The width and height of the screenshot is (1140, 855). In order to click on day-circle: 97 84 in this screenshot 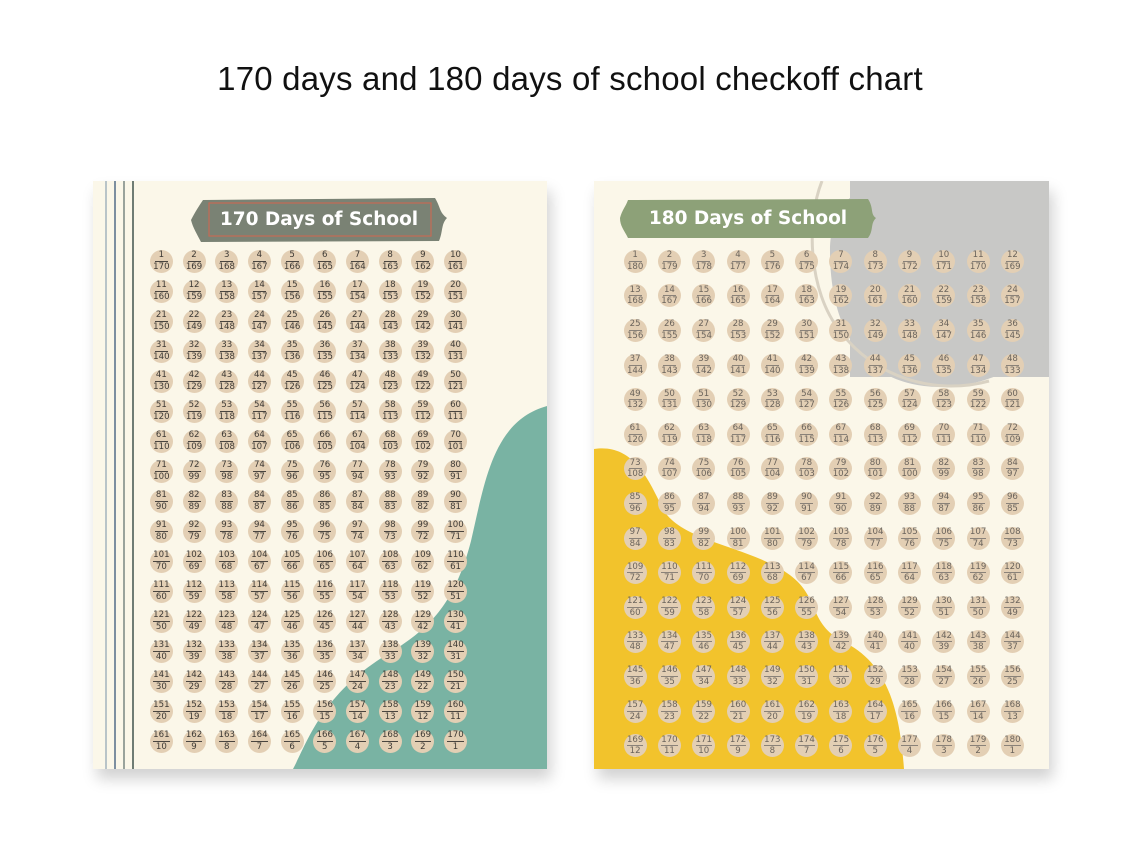, I will do `click(635, 538)`.